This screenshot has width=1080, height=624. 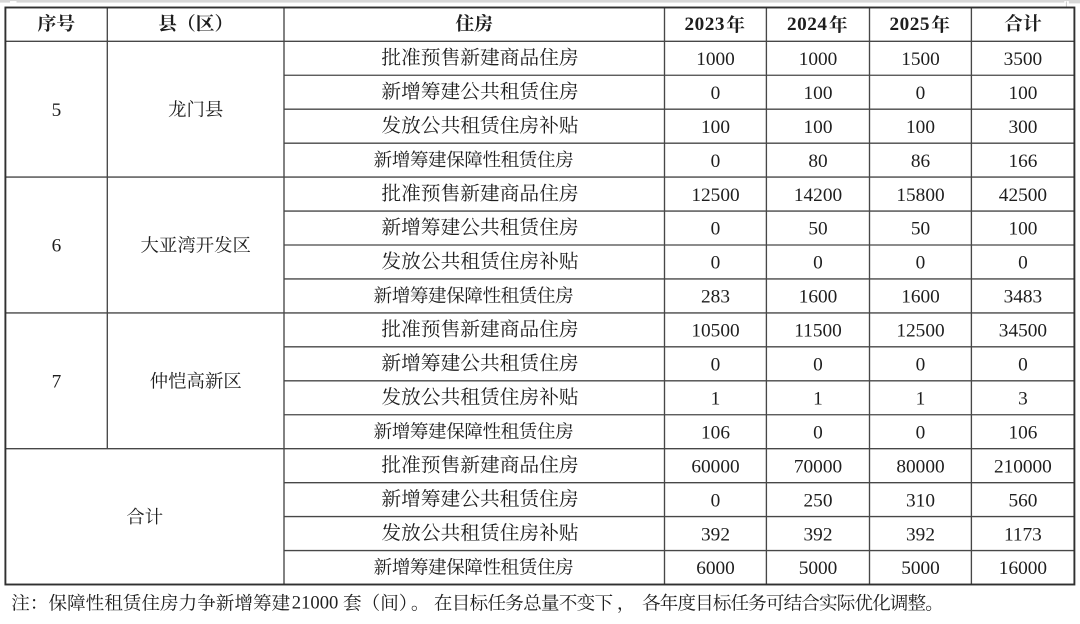 I want to click on svg-text: 15800, so click(x=920, y=195).